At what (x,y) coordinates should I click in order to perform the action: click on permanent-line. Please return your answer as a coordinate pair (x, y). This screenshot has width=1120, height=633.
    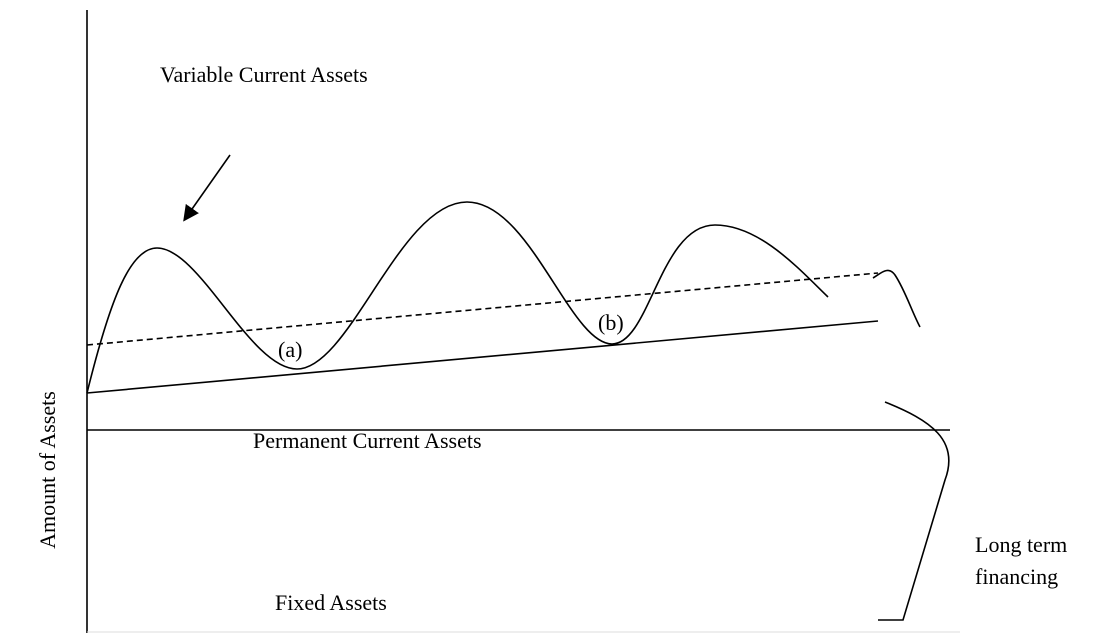
    Looking at the image, I should click on (482, 357).